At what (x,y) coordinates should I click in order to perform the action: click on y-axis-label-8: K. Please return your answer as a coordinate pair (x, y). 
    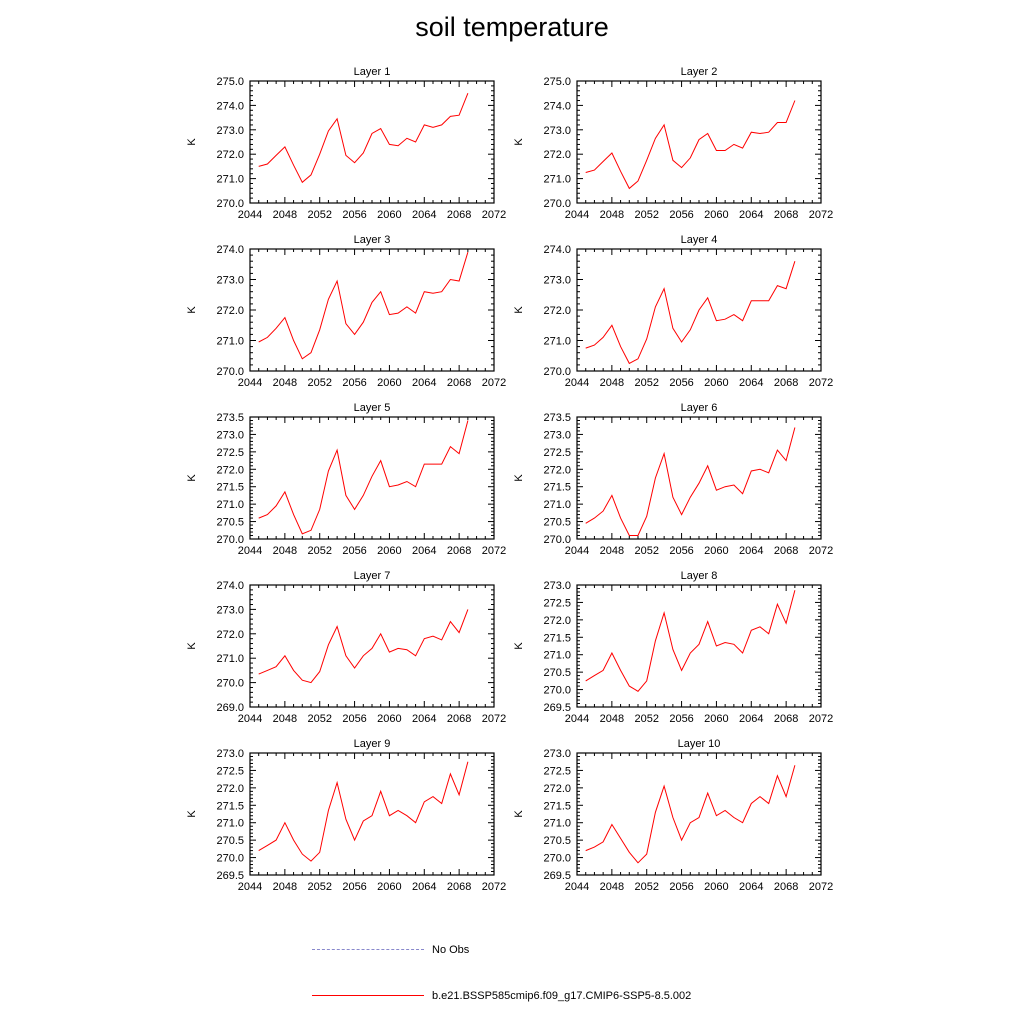
    Looking at the image, I should click on (519, 646).